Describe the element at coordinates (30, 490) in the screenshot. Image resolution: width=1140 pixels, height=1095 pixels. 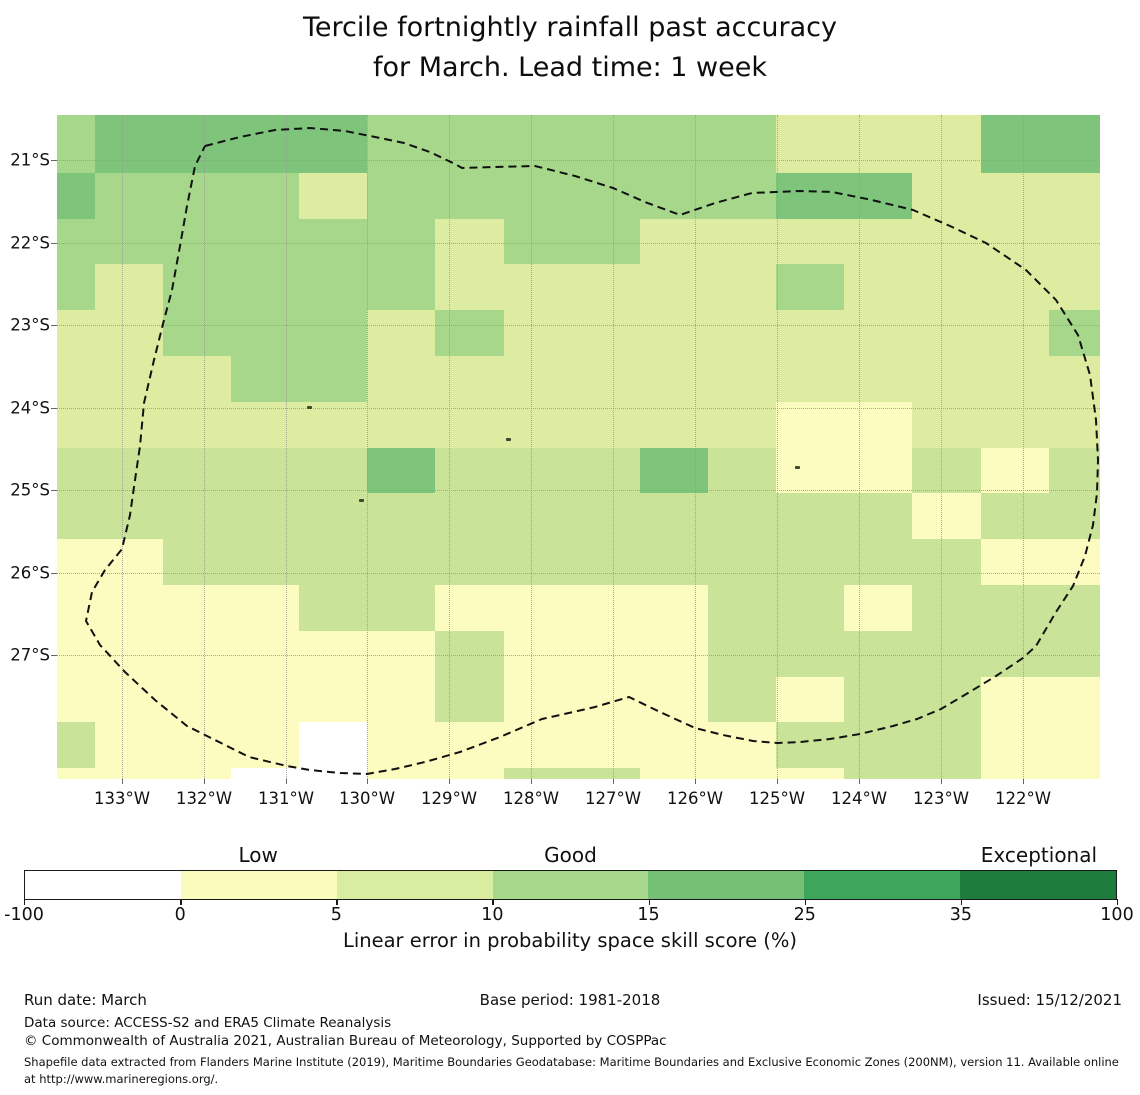
I see `lat-tick-label: 25°S` at that location.